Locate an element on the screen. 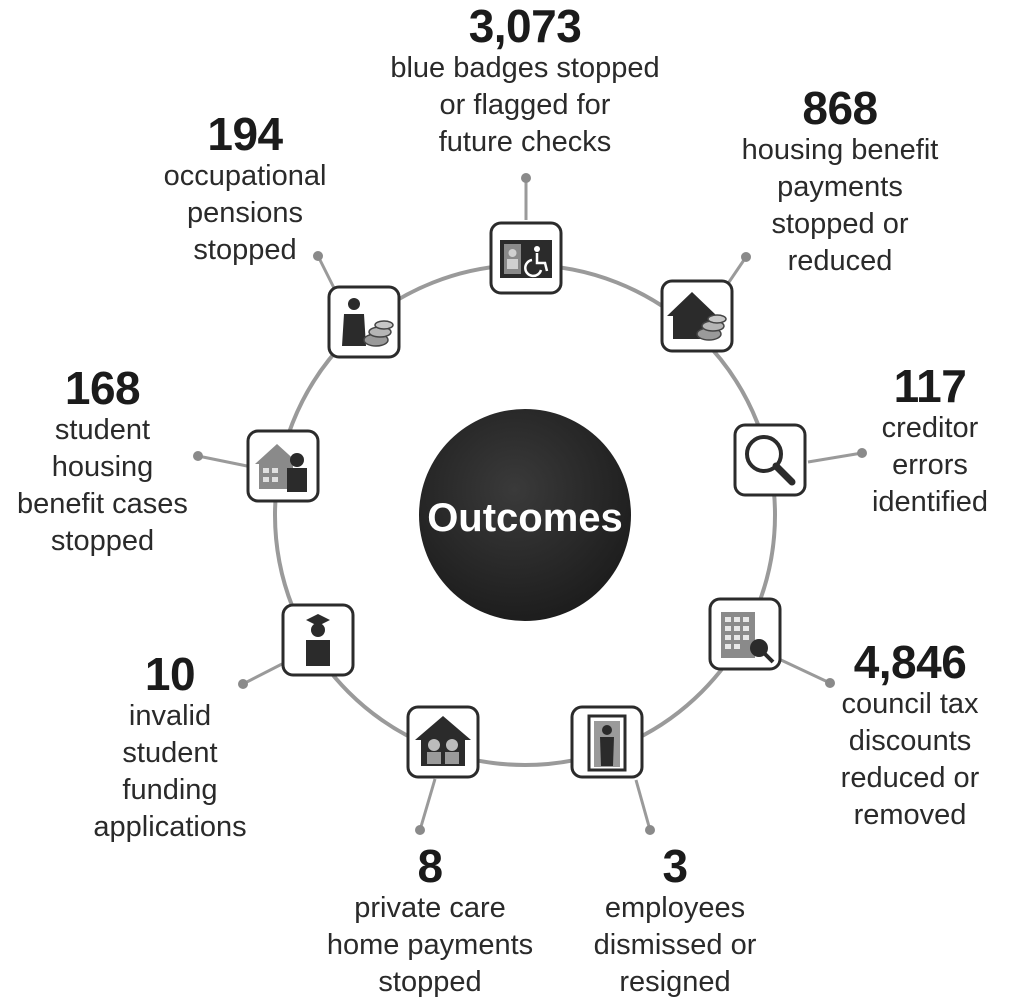  outcome-label-creditor-errors: 117 creditor errors identified is located at coordinates (930, 441).